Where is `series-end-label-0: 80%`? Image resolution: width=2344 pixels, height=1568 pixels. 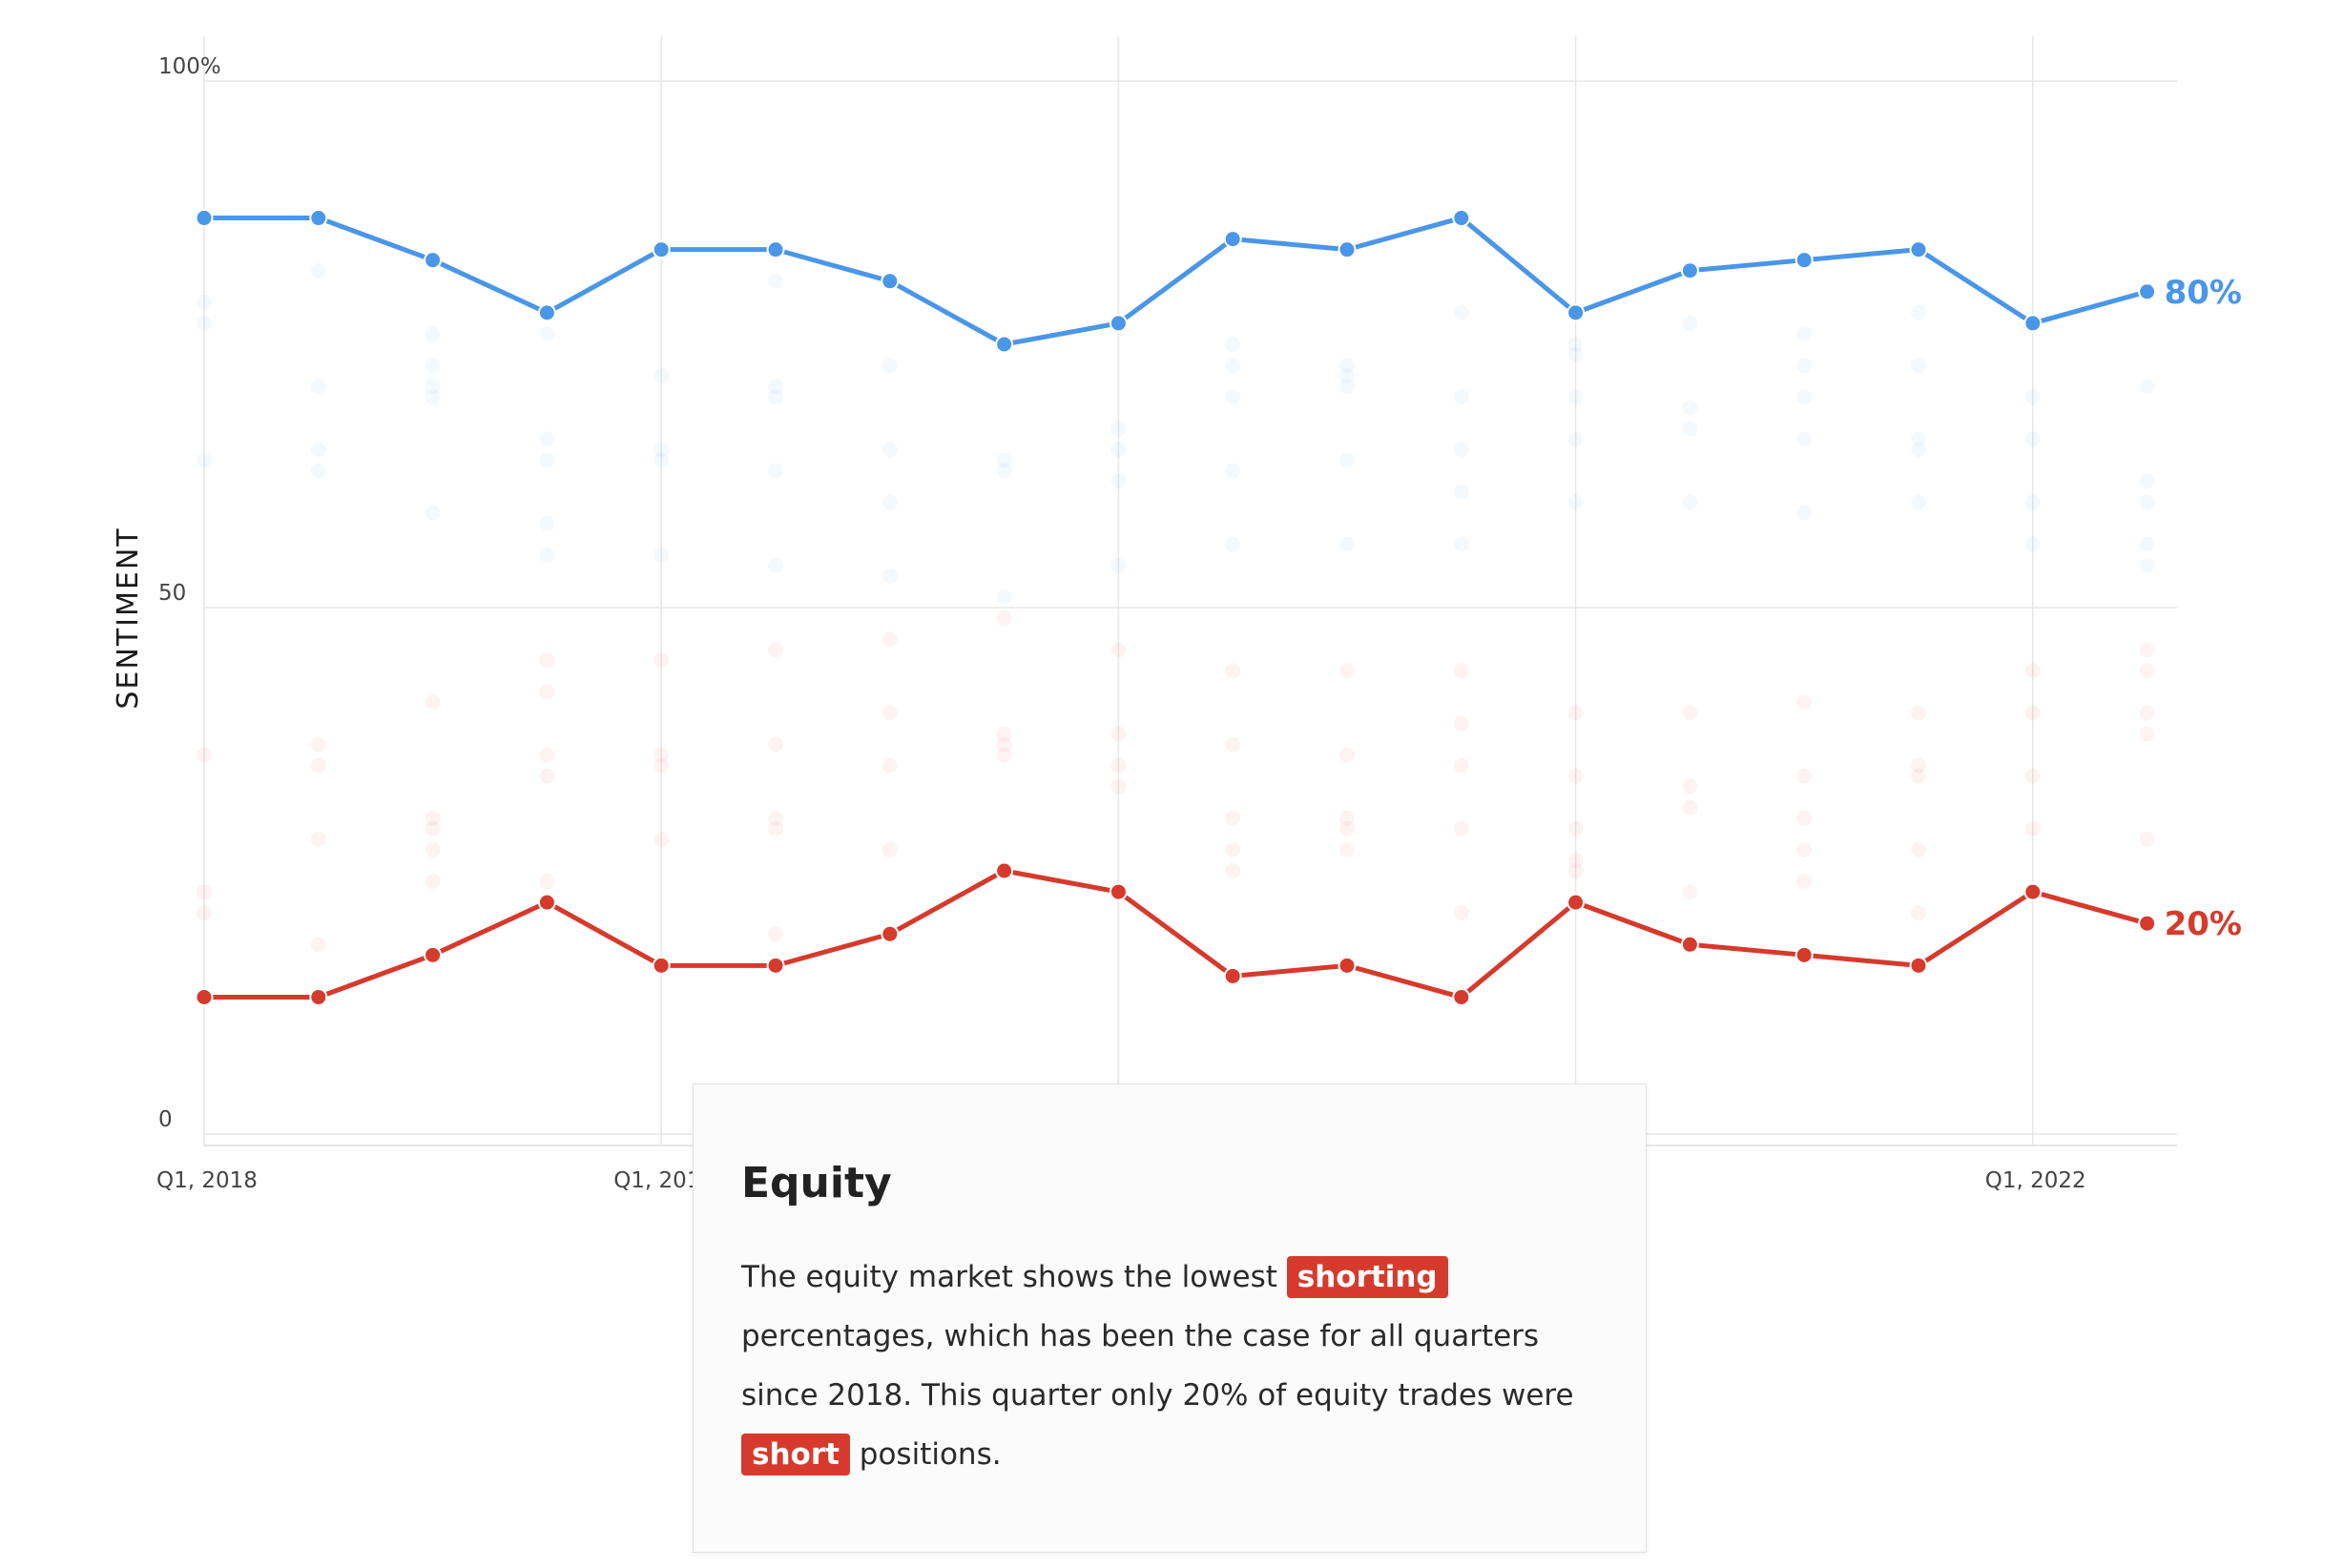 series-end-label-0: 80% is located at coordinates (2203, 293).